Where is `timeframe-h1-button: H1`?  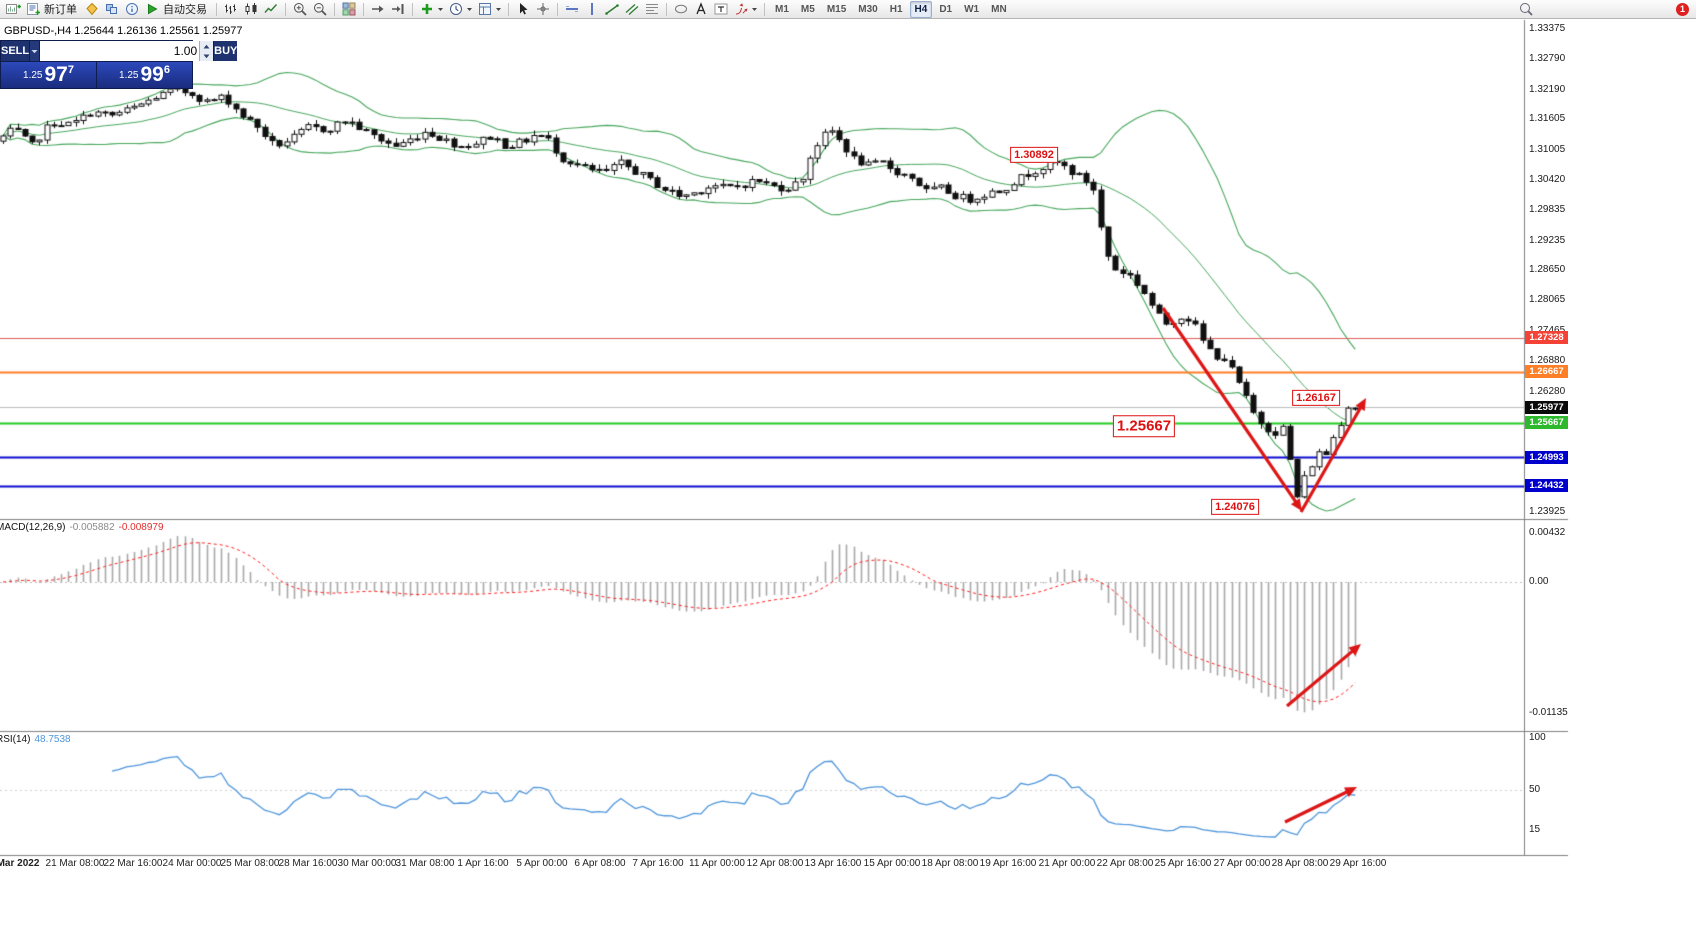
timeframe-h1-button: H1 is located at coordinates (896, 9).